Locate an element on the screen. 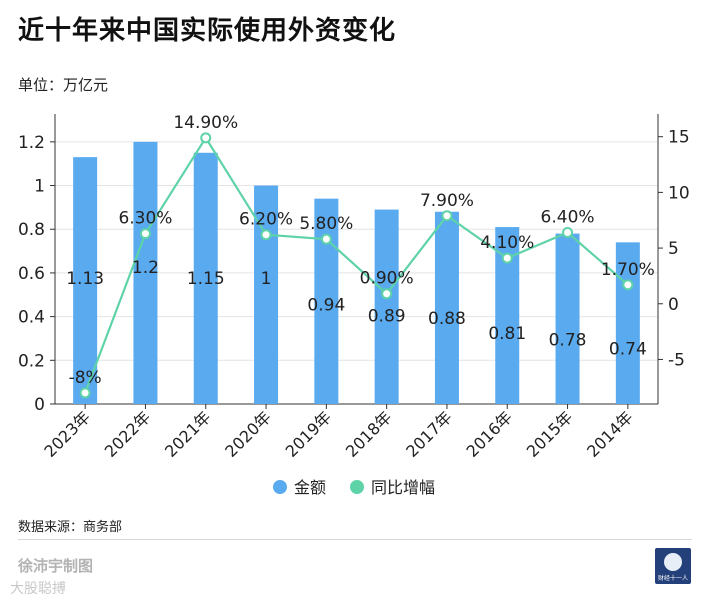 Image resolution: width=710 pixels, height=603 pixels. left-tick-label: 0 is located at coordinates (39, 405).